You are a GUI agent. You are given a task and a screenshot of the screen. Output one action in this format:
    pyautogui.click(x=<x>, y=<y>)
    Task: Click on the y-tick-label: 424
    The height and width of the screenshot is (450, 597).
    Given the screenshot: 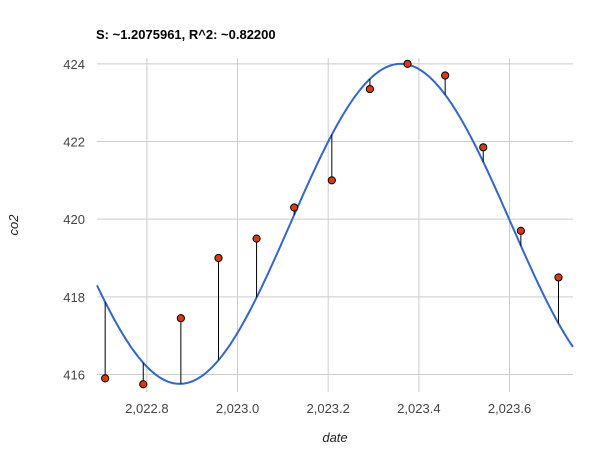 What is the action you would take?
    pyautogui.click(x=74, y=64)
    